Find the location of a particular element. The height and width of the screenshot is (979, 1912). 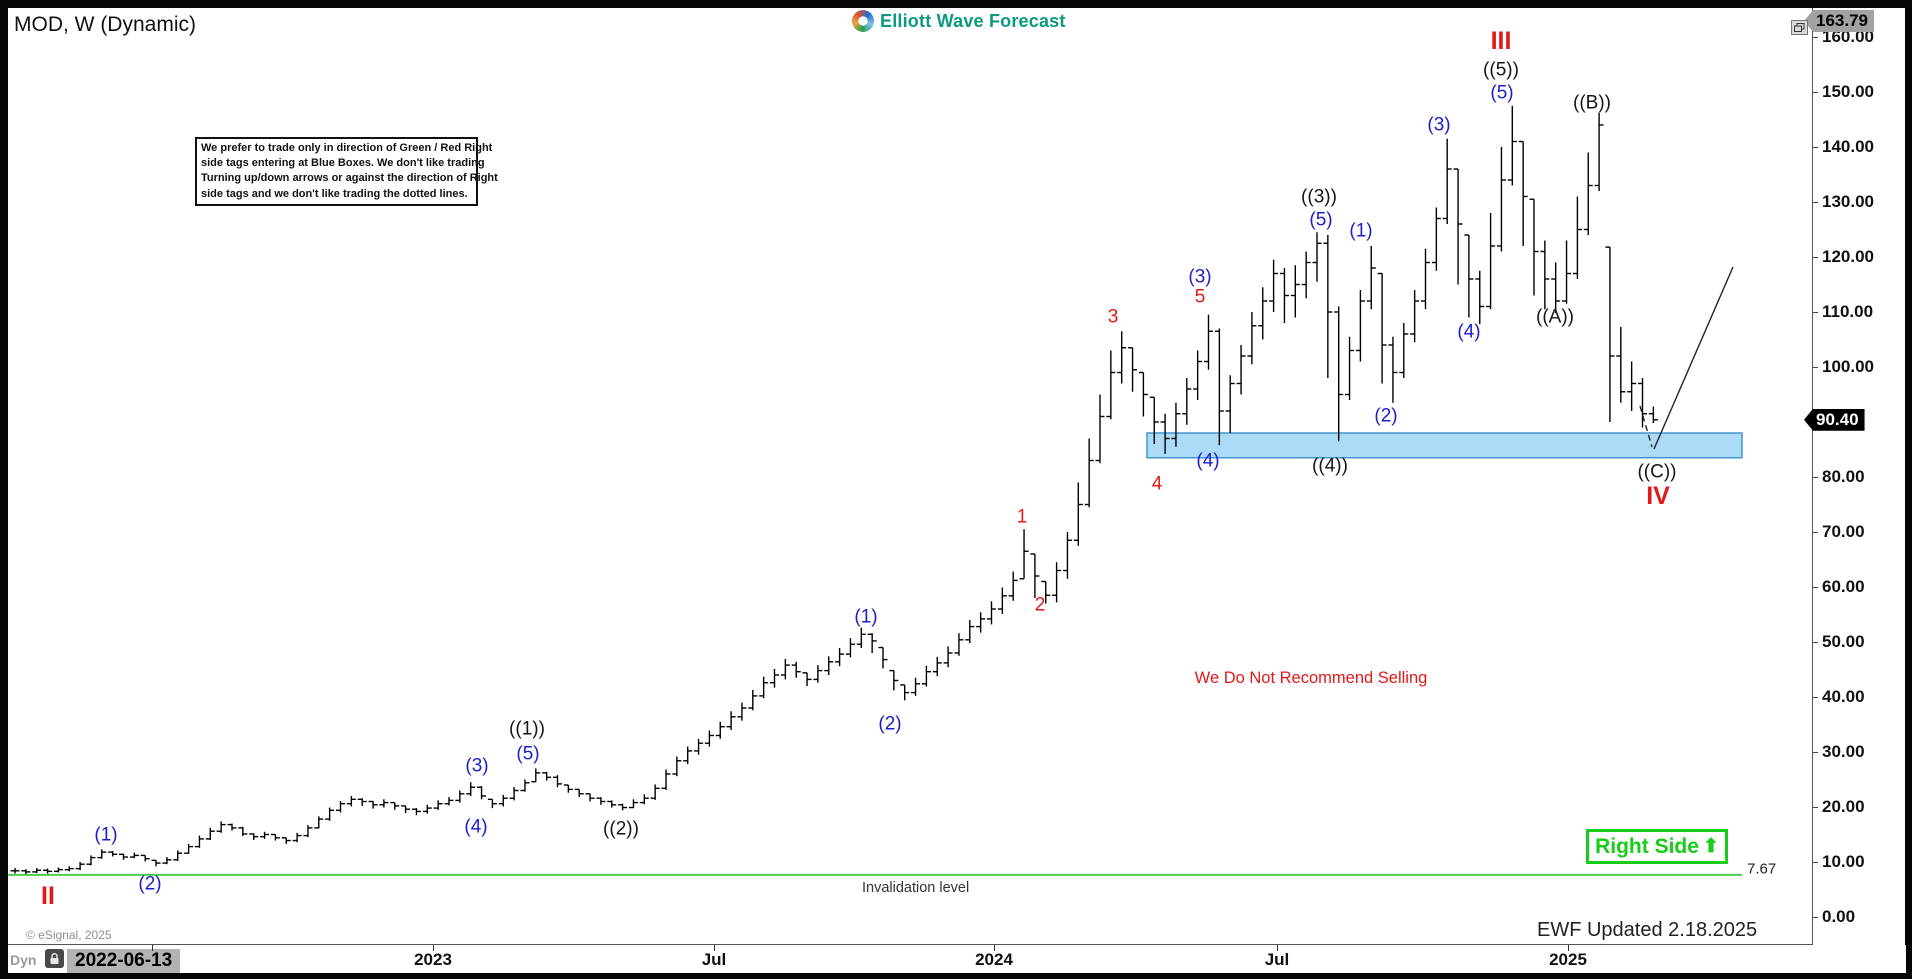

projection-dashed-line is located at coordinates (1646, 426).